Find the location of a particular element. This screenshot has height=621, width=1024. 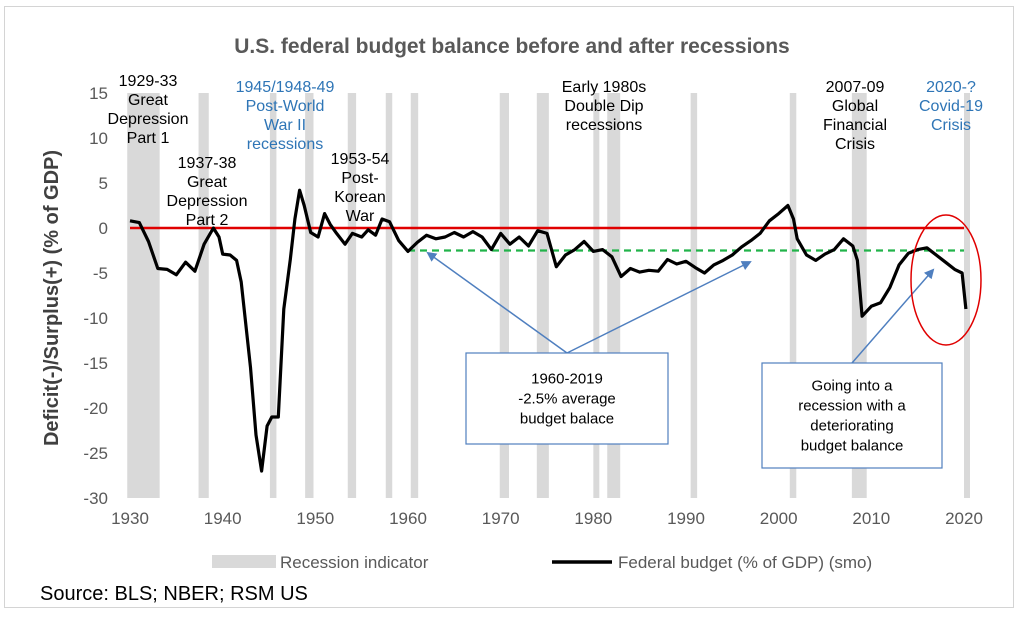

callout-line: -2.5% average is located at coordinates (567, 399).